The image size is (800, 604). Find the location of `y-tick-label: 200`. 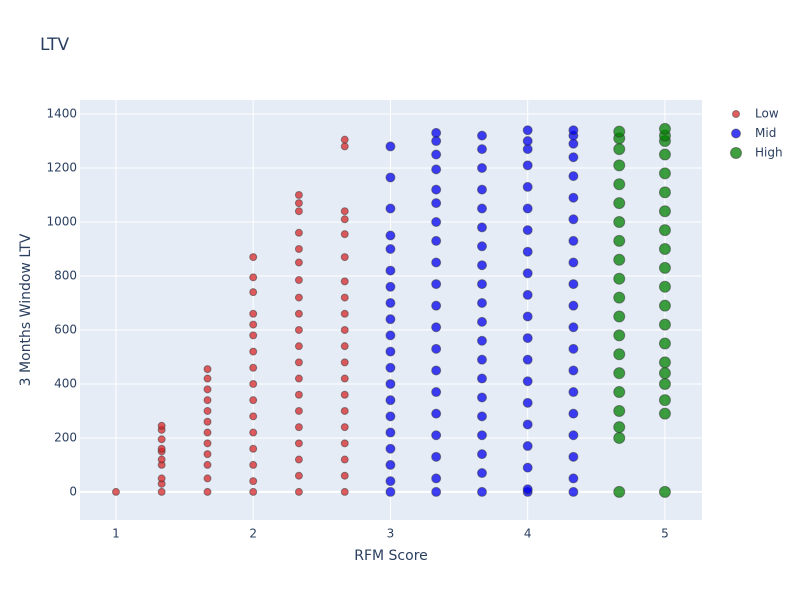

y-tick-label: 200 is located at coordinates (65, 437).